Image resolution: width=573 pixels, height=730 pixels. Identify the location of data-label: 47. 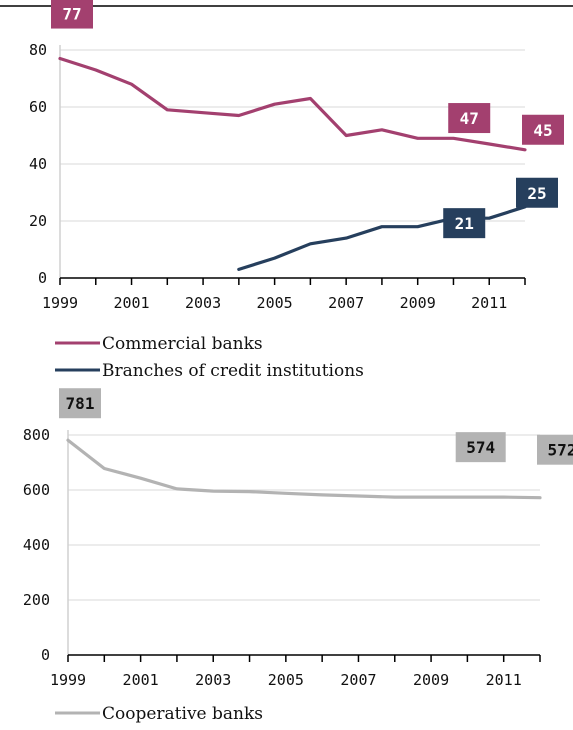
(469, 118).